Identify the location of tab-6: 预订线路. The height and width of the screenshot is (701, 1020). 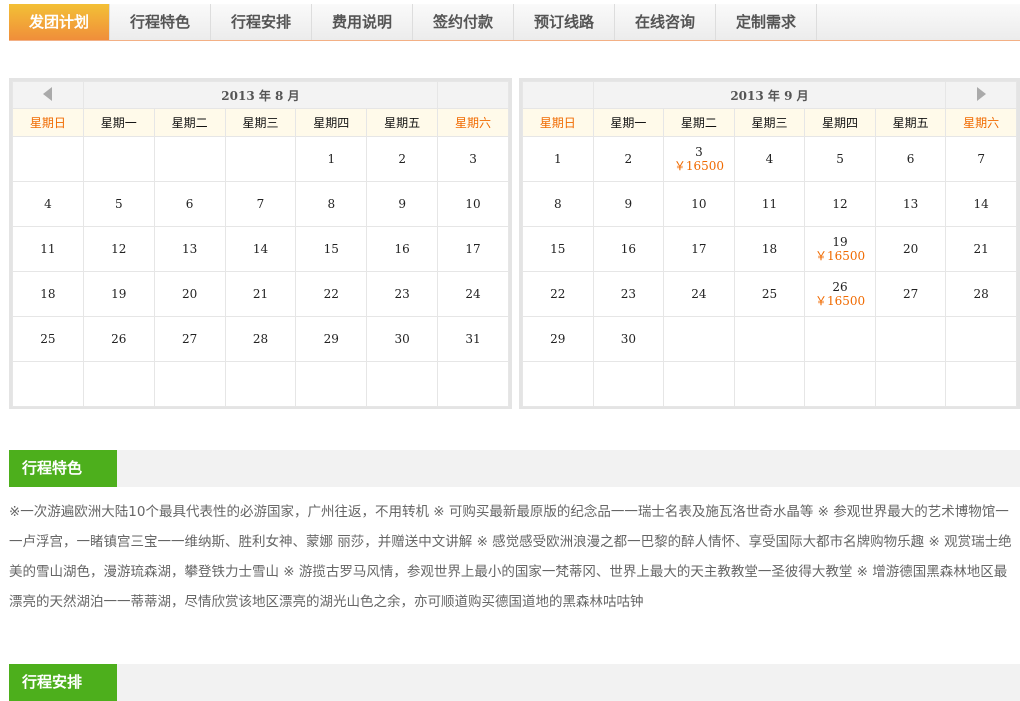
(564, 22).